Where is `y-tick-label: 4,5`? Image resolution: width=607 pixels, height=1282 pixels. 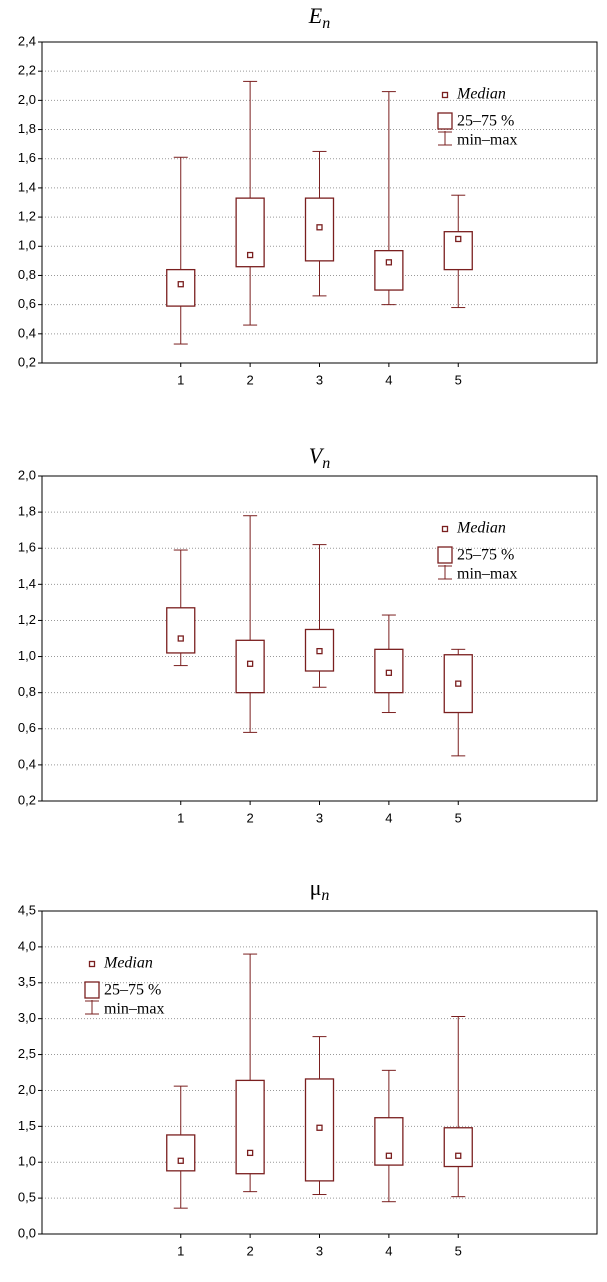
y-tick-label: 4,5 is located at coordinates (27, 909).